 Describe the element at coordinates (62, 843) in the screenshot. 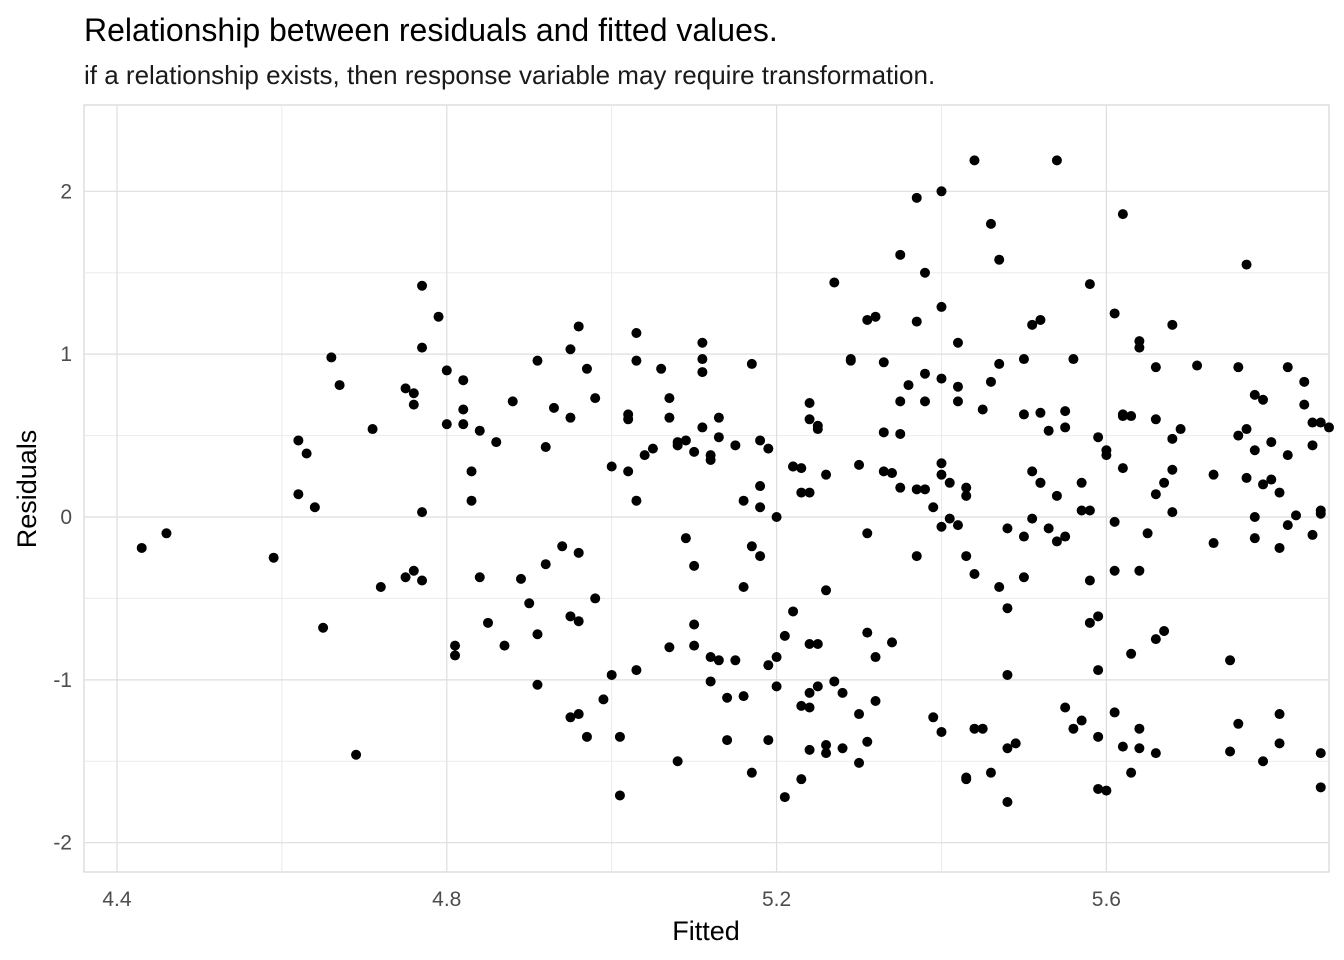

I see `y-tick-label: -2` at that location.